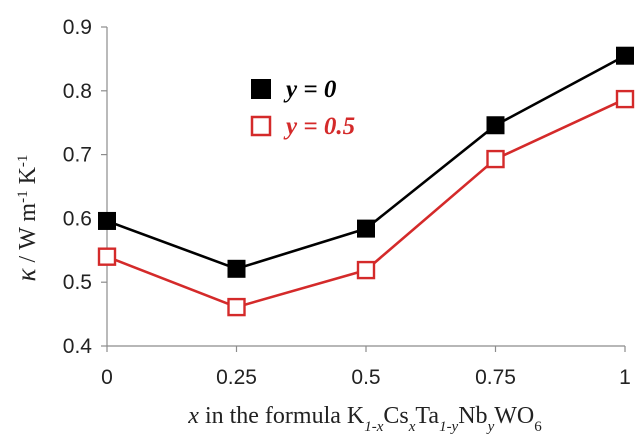 Image resolution: width=636 pixels, height=438 pixels. Describe the element at coordinates (319, 126) in the screenshot. I see `legend-label-y05: y = 0.5` at that location.